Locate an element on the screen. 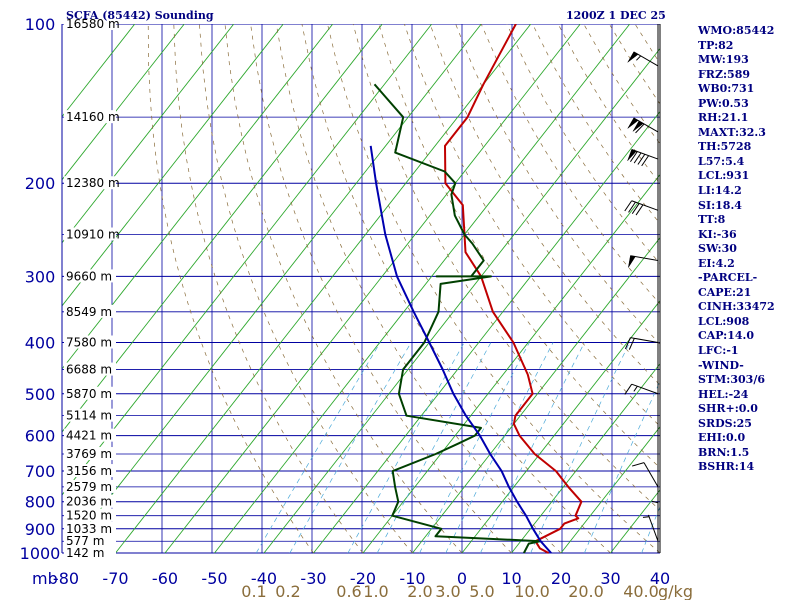 Image resolution: width=800 pixels, height=600 pixels. mixing-ratio-tick-label: 5.0 is located at coordinates (481, 591).